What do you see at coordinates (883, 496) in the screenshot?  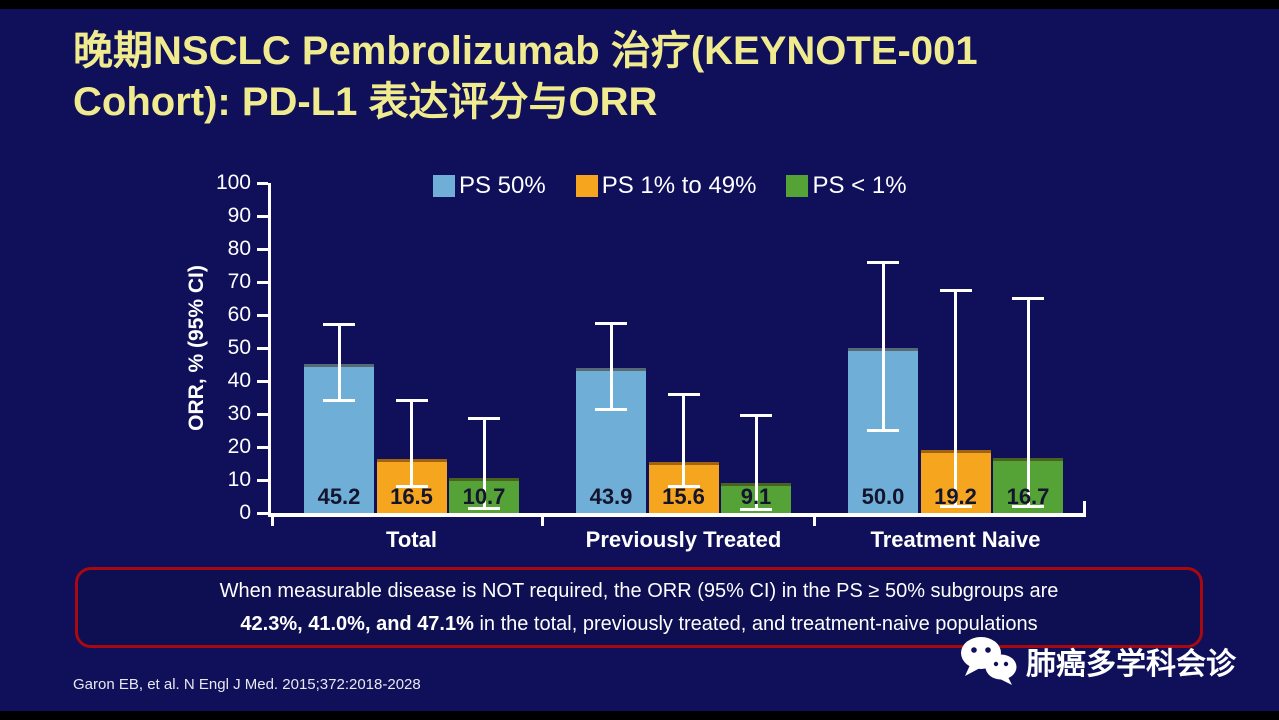 I see `bar-value-label: 50.0` at bounding box center [883, 496].